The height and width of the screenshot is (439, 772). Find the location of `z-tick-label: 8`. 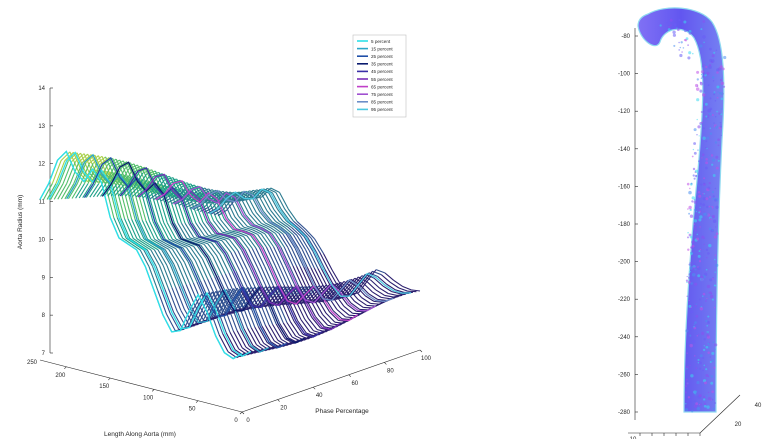

z-tick-label: 8 is located at coordinates (44, 316).